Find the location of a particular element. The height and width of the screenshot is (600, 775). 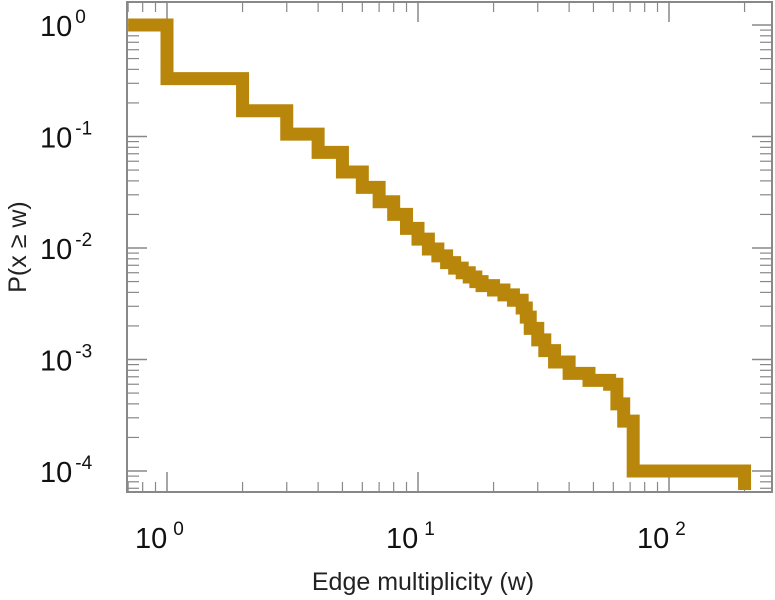

y-axis-label: P(x ≥ w) is located at coordinates (18, 247).